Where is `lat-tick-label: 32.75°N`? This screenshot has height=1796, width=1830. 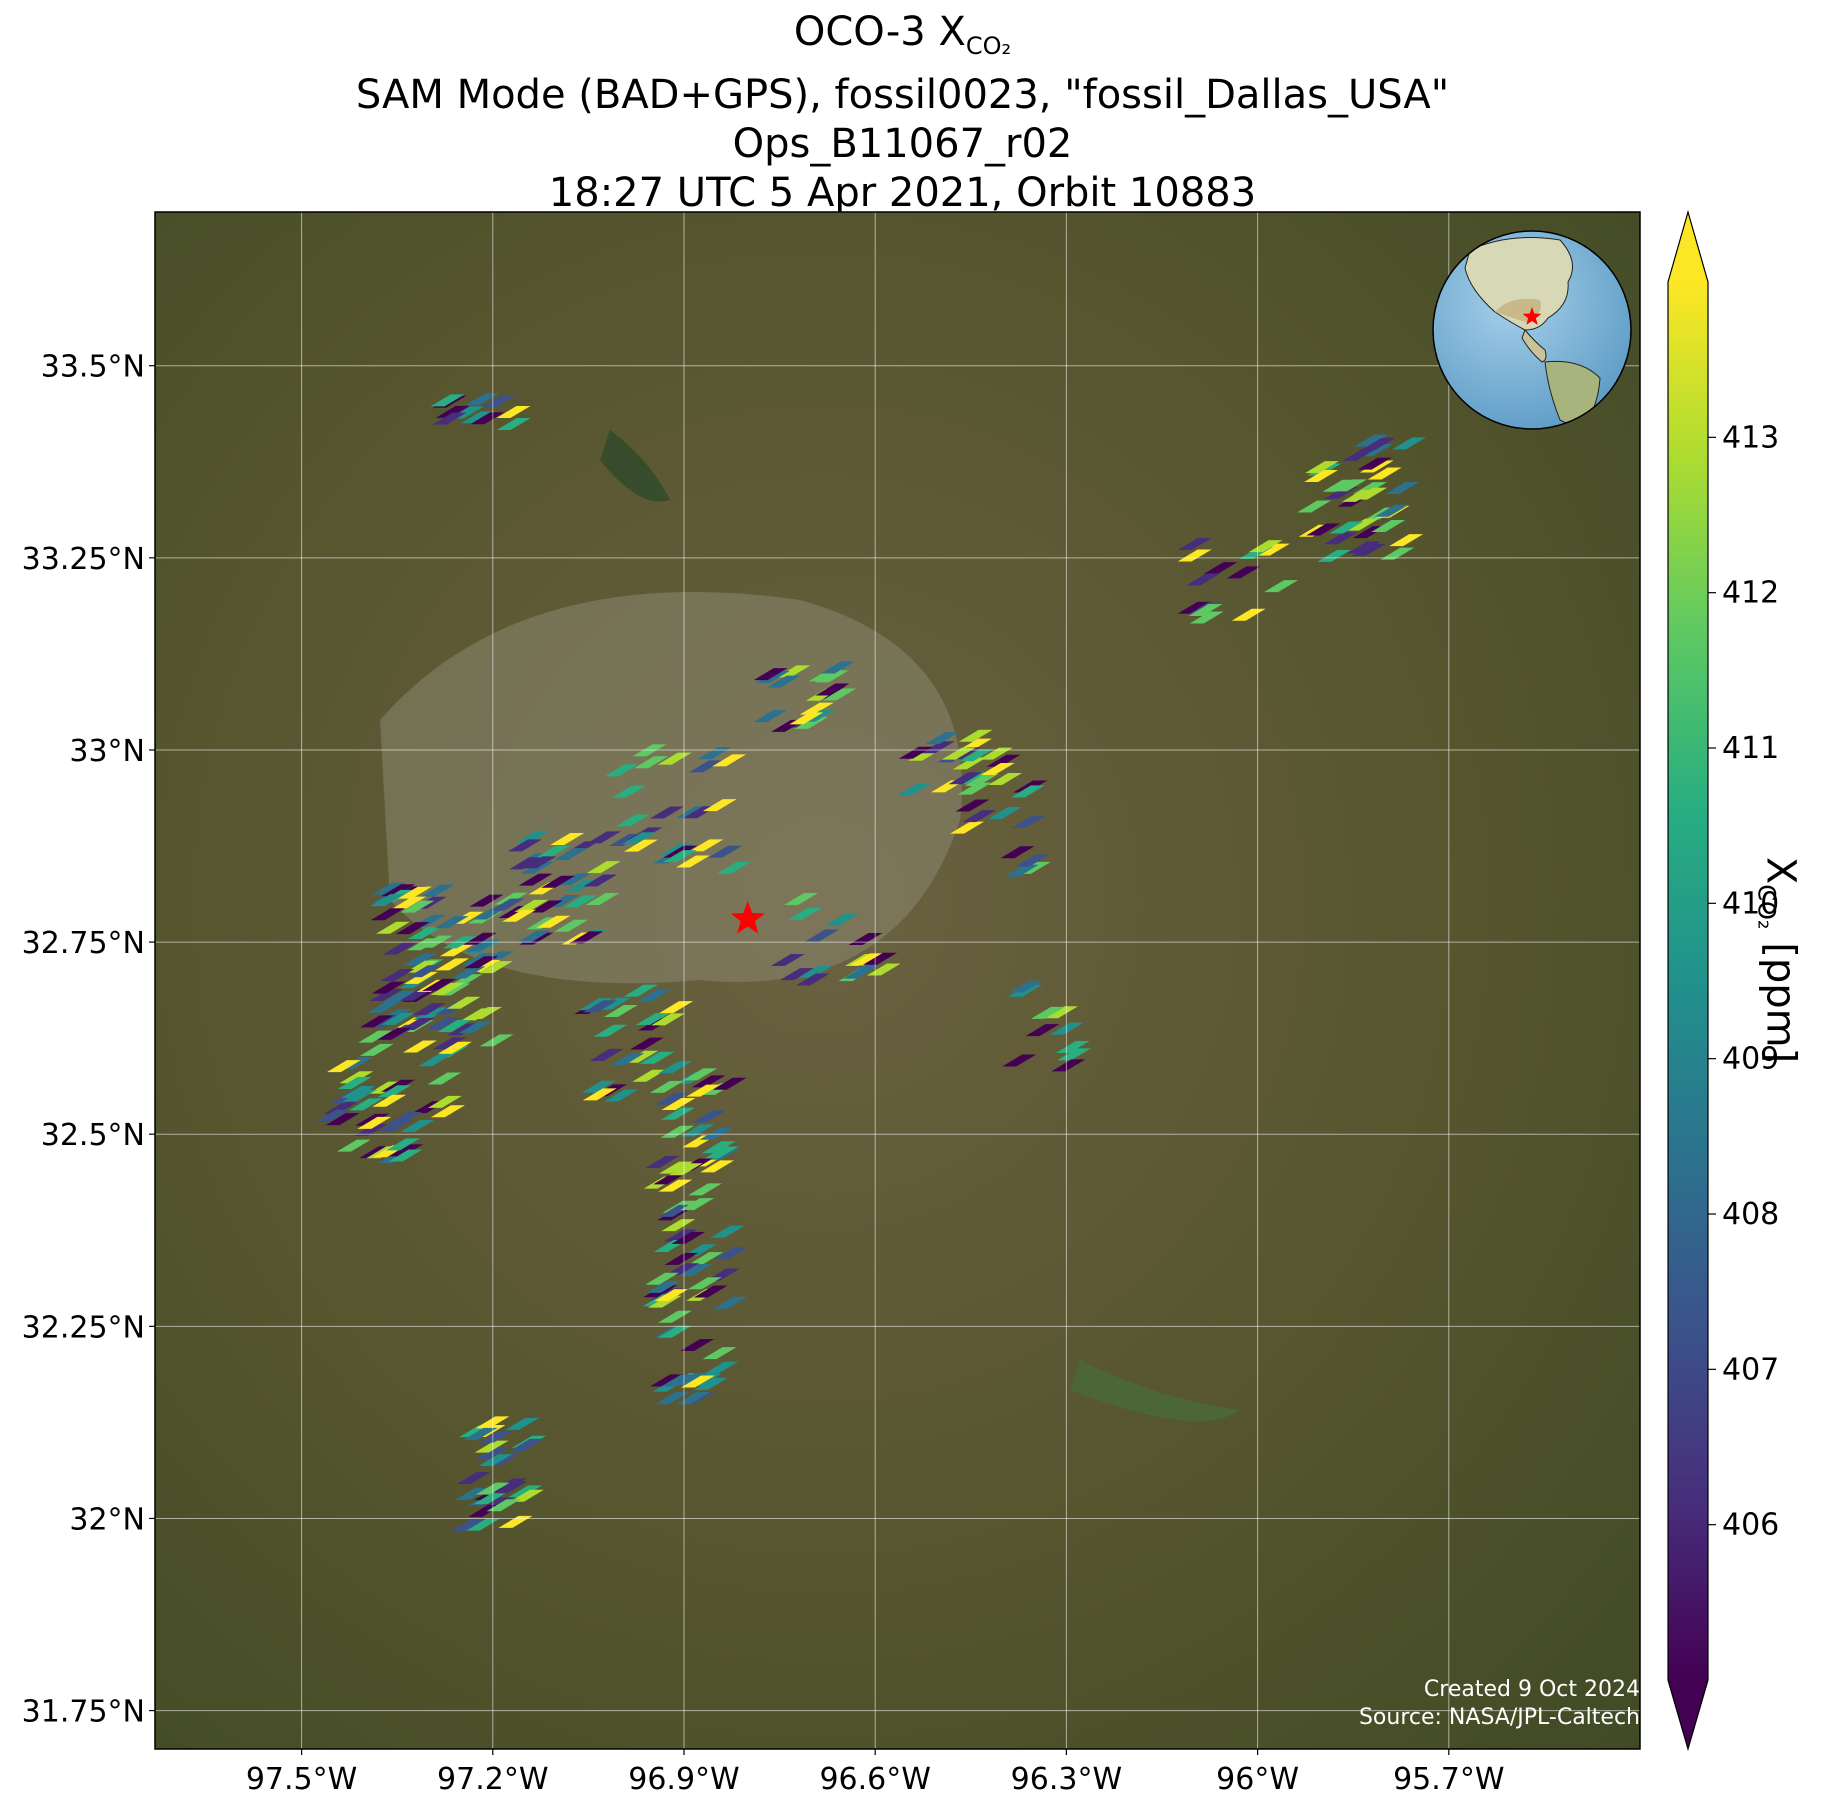
lat-tick-label: 32.75°N is located at coordinates (83, 943).